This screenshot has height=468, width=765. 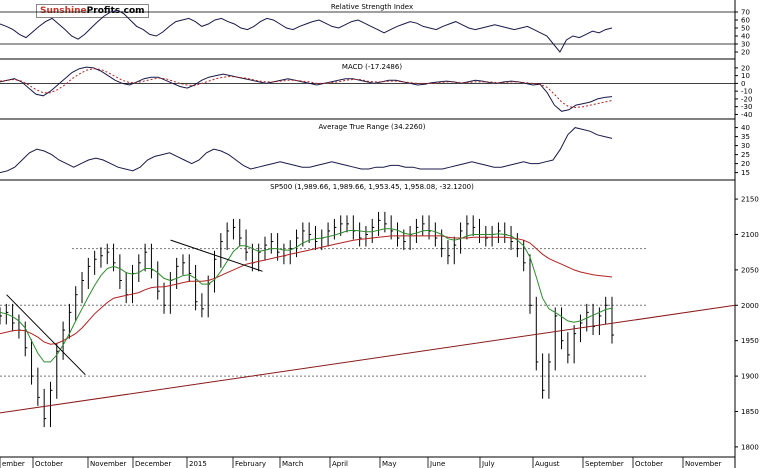 I want to click on macd-series-line, so click(x=306, y=89).